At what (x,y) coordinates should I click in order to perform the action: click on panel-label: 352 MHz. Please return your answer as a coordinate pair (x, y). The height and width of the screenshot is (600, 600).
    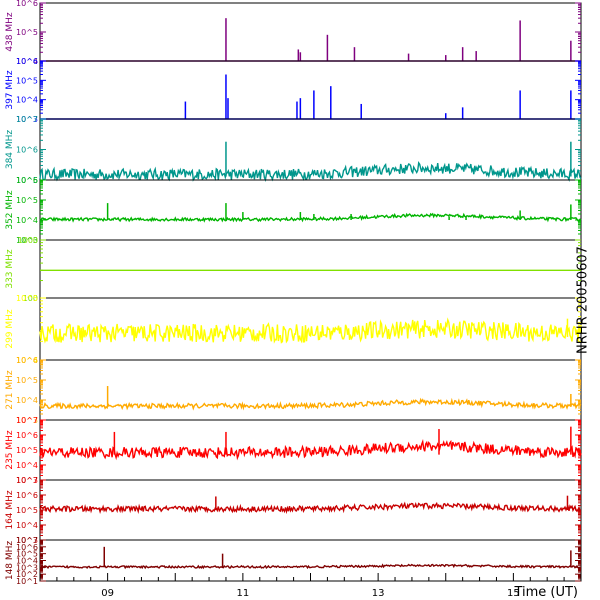
    Looking at the image, I should click on (10, 210).